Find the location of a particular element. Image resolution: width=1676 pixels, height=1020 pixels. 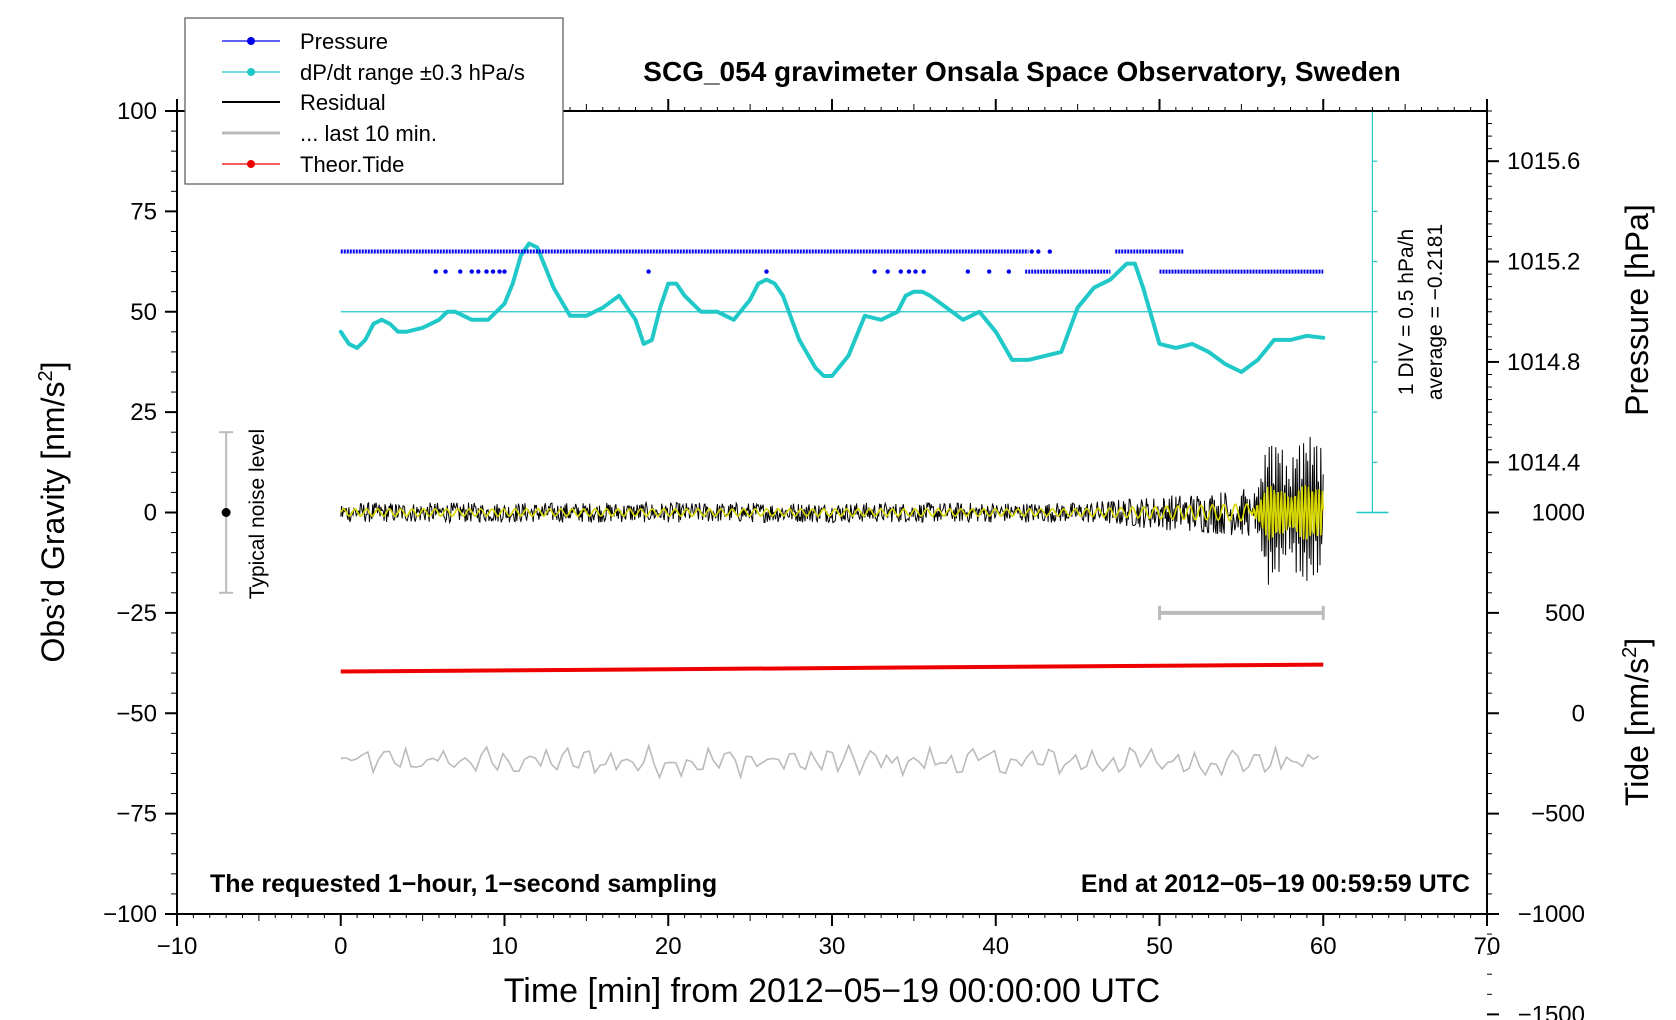

y-axis-label-sup: 2 is located at coordinates (46, 375).